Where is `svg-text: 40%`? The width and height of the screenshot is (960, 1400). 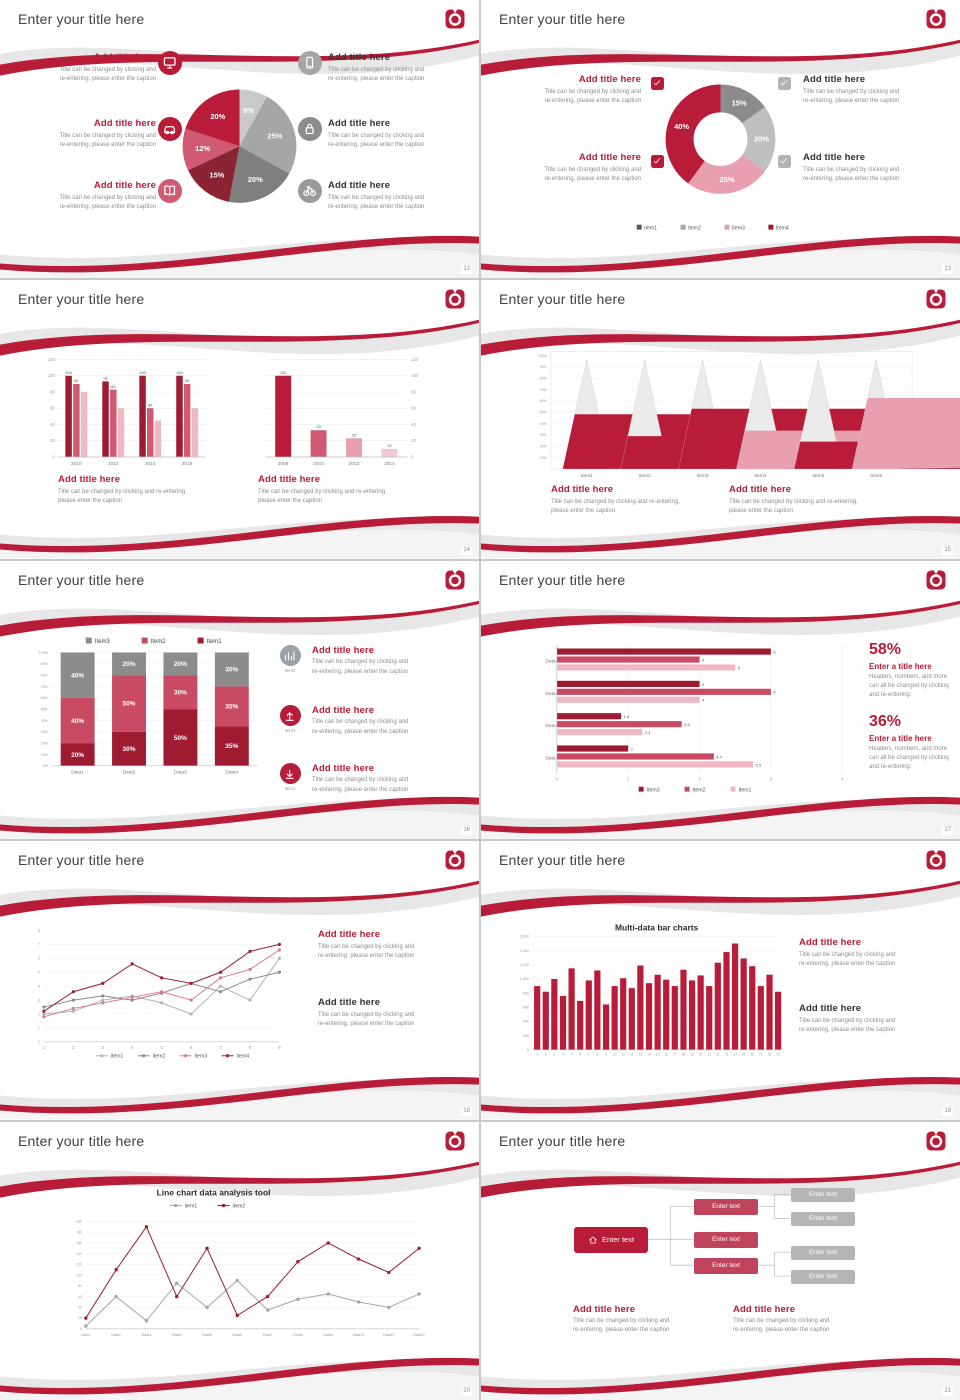 svg-text: 40% is located at coordinates (45, 721).